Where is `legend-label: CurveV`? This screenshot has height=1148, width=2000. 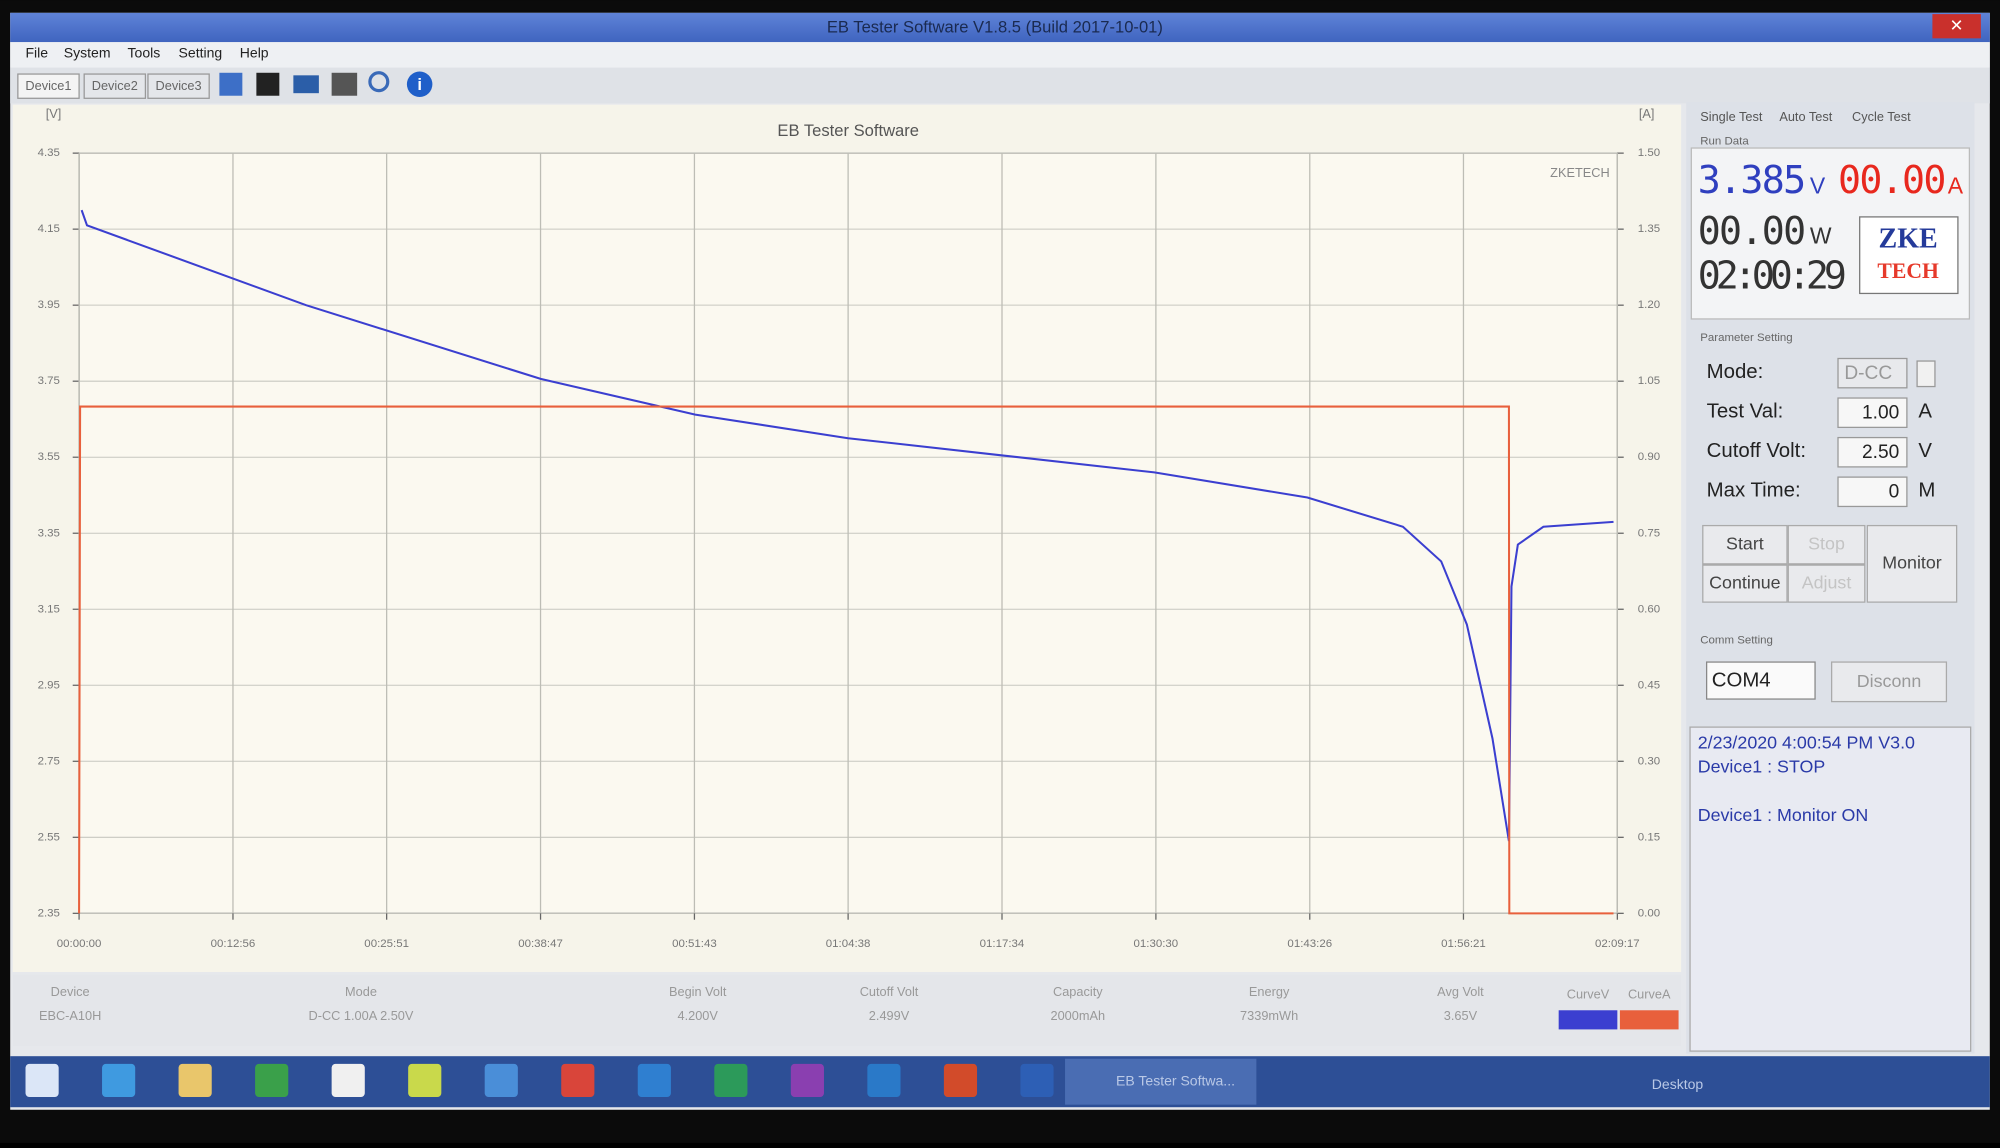 legend-label: CurveV is located at coordinates (1588, 993).